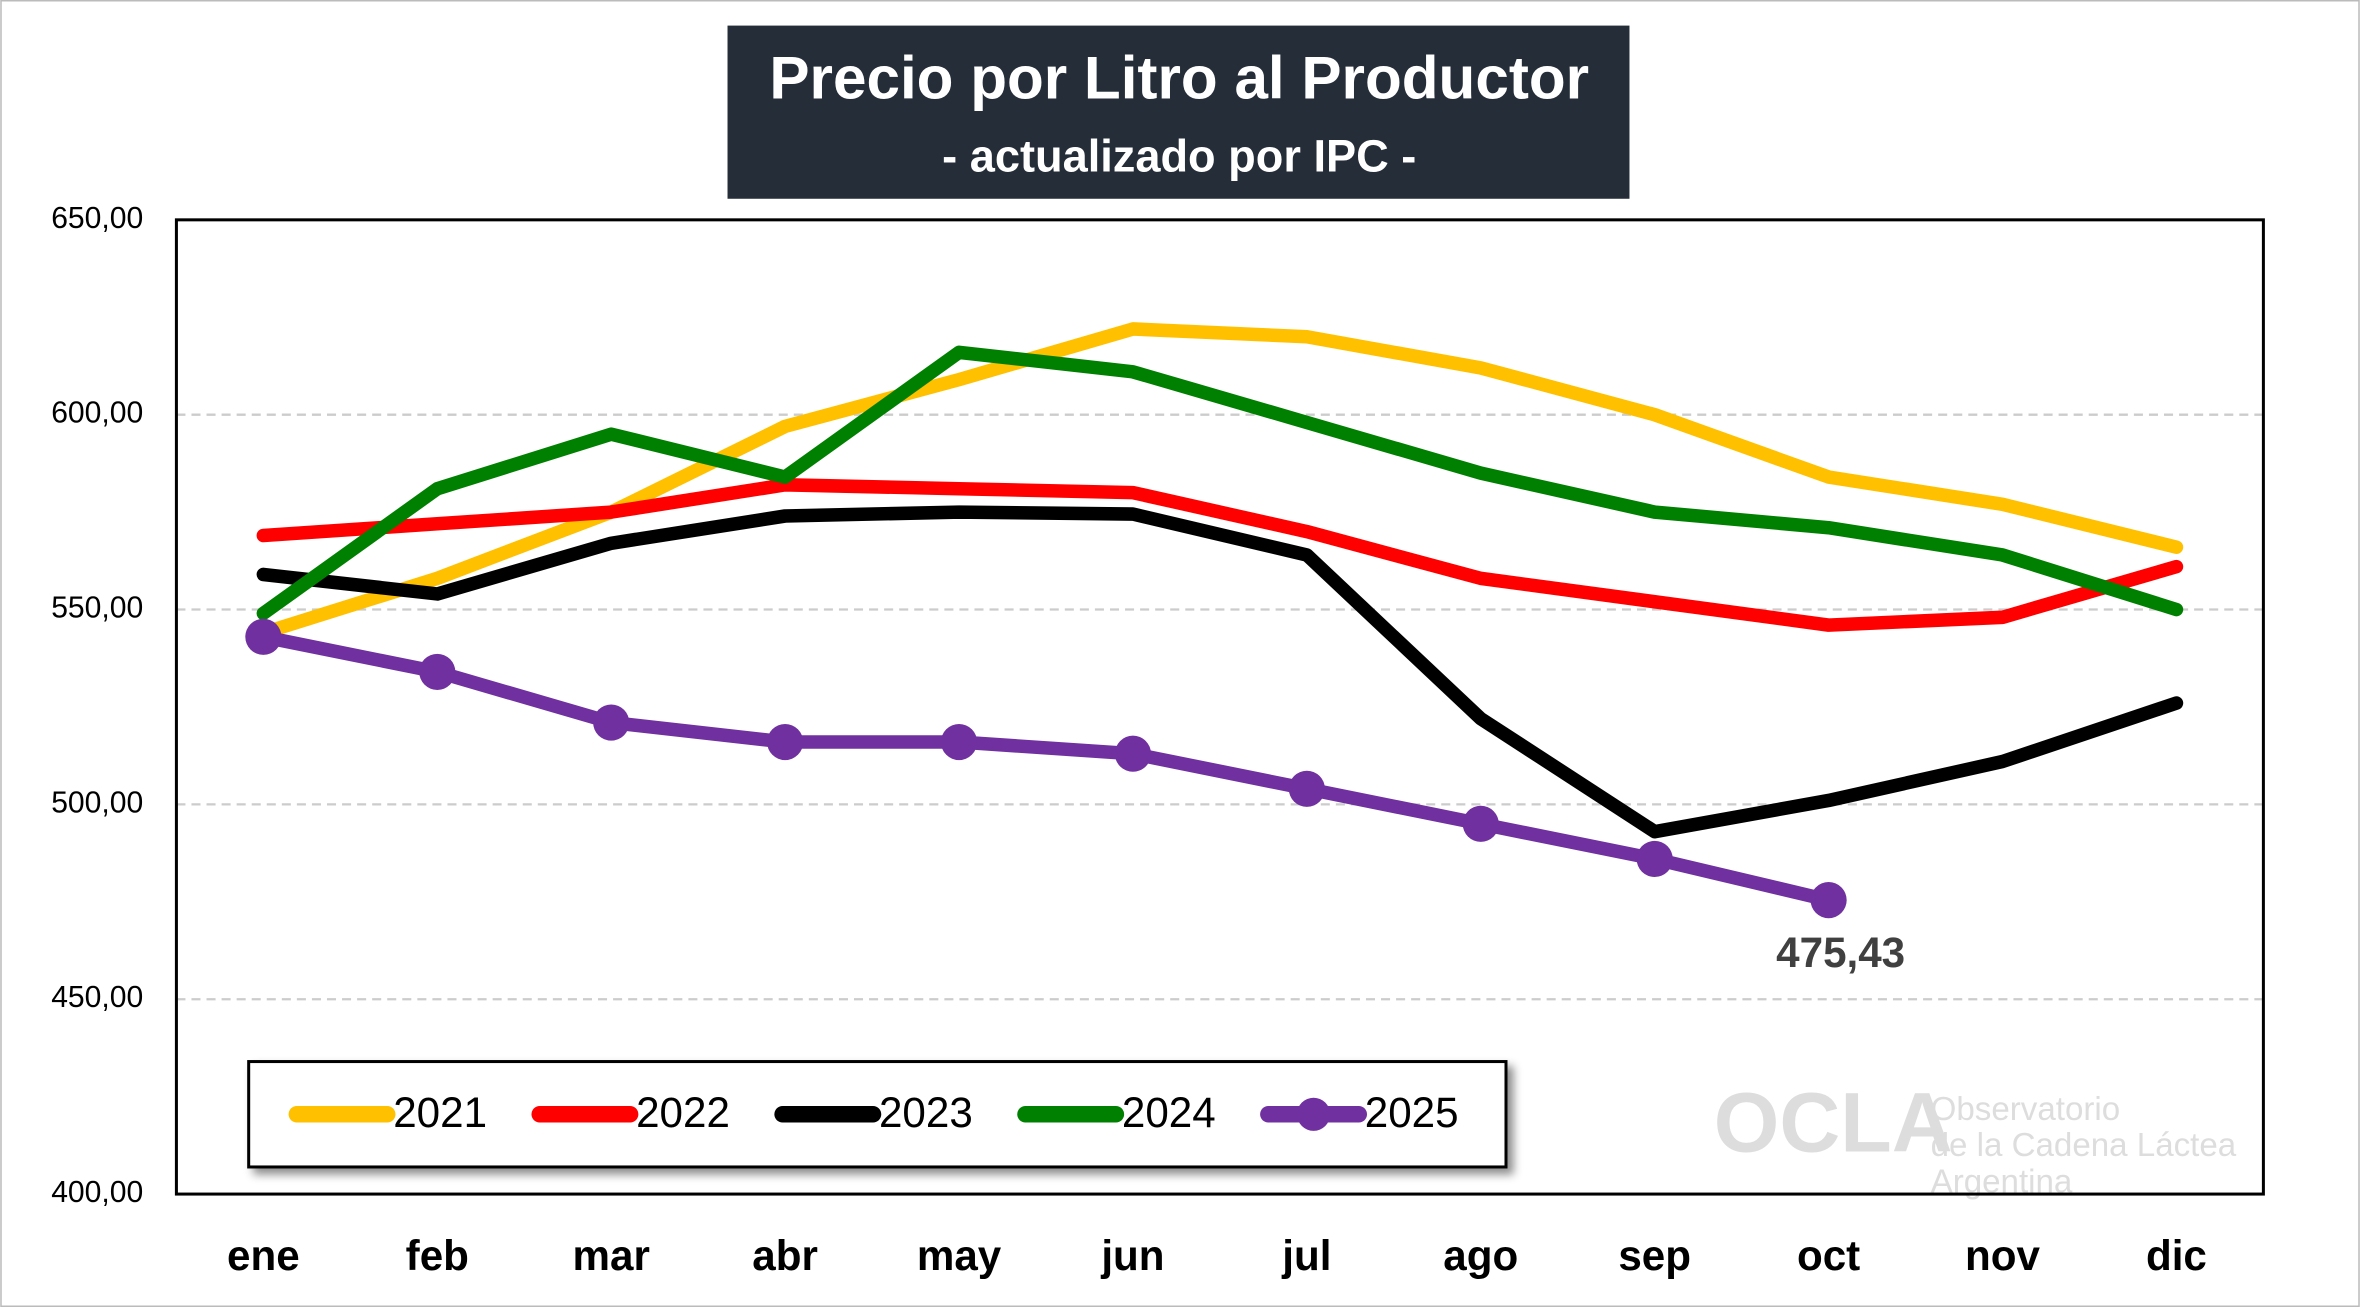  I want to click on y-tick-label: 550,00, so click(97, 607).